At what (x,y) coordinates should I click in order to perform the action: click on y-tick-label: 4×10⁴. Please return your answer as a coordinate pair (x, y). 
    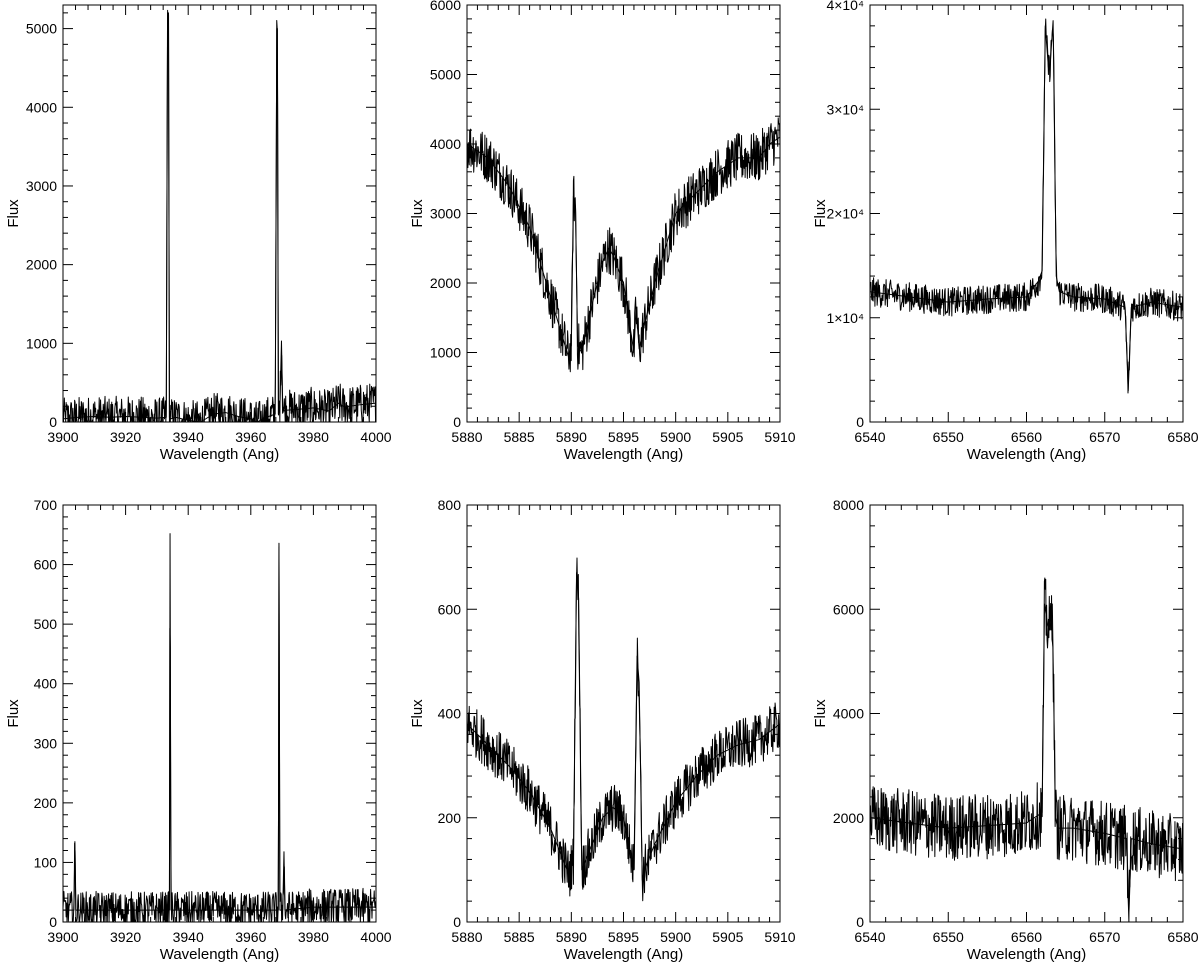
    Looking at the image, I should click on (845, 6).